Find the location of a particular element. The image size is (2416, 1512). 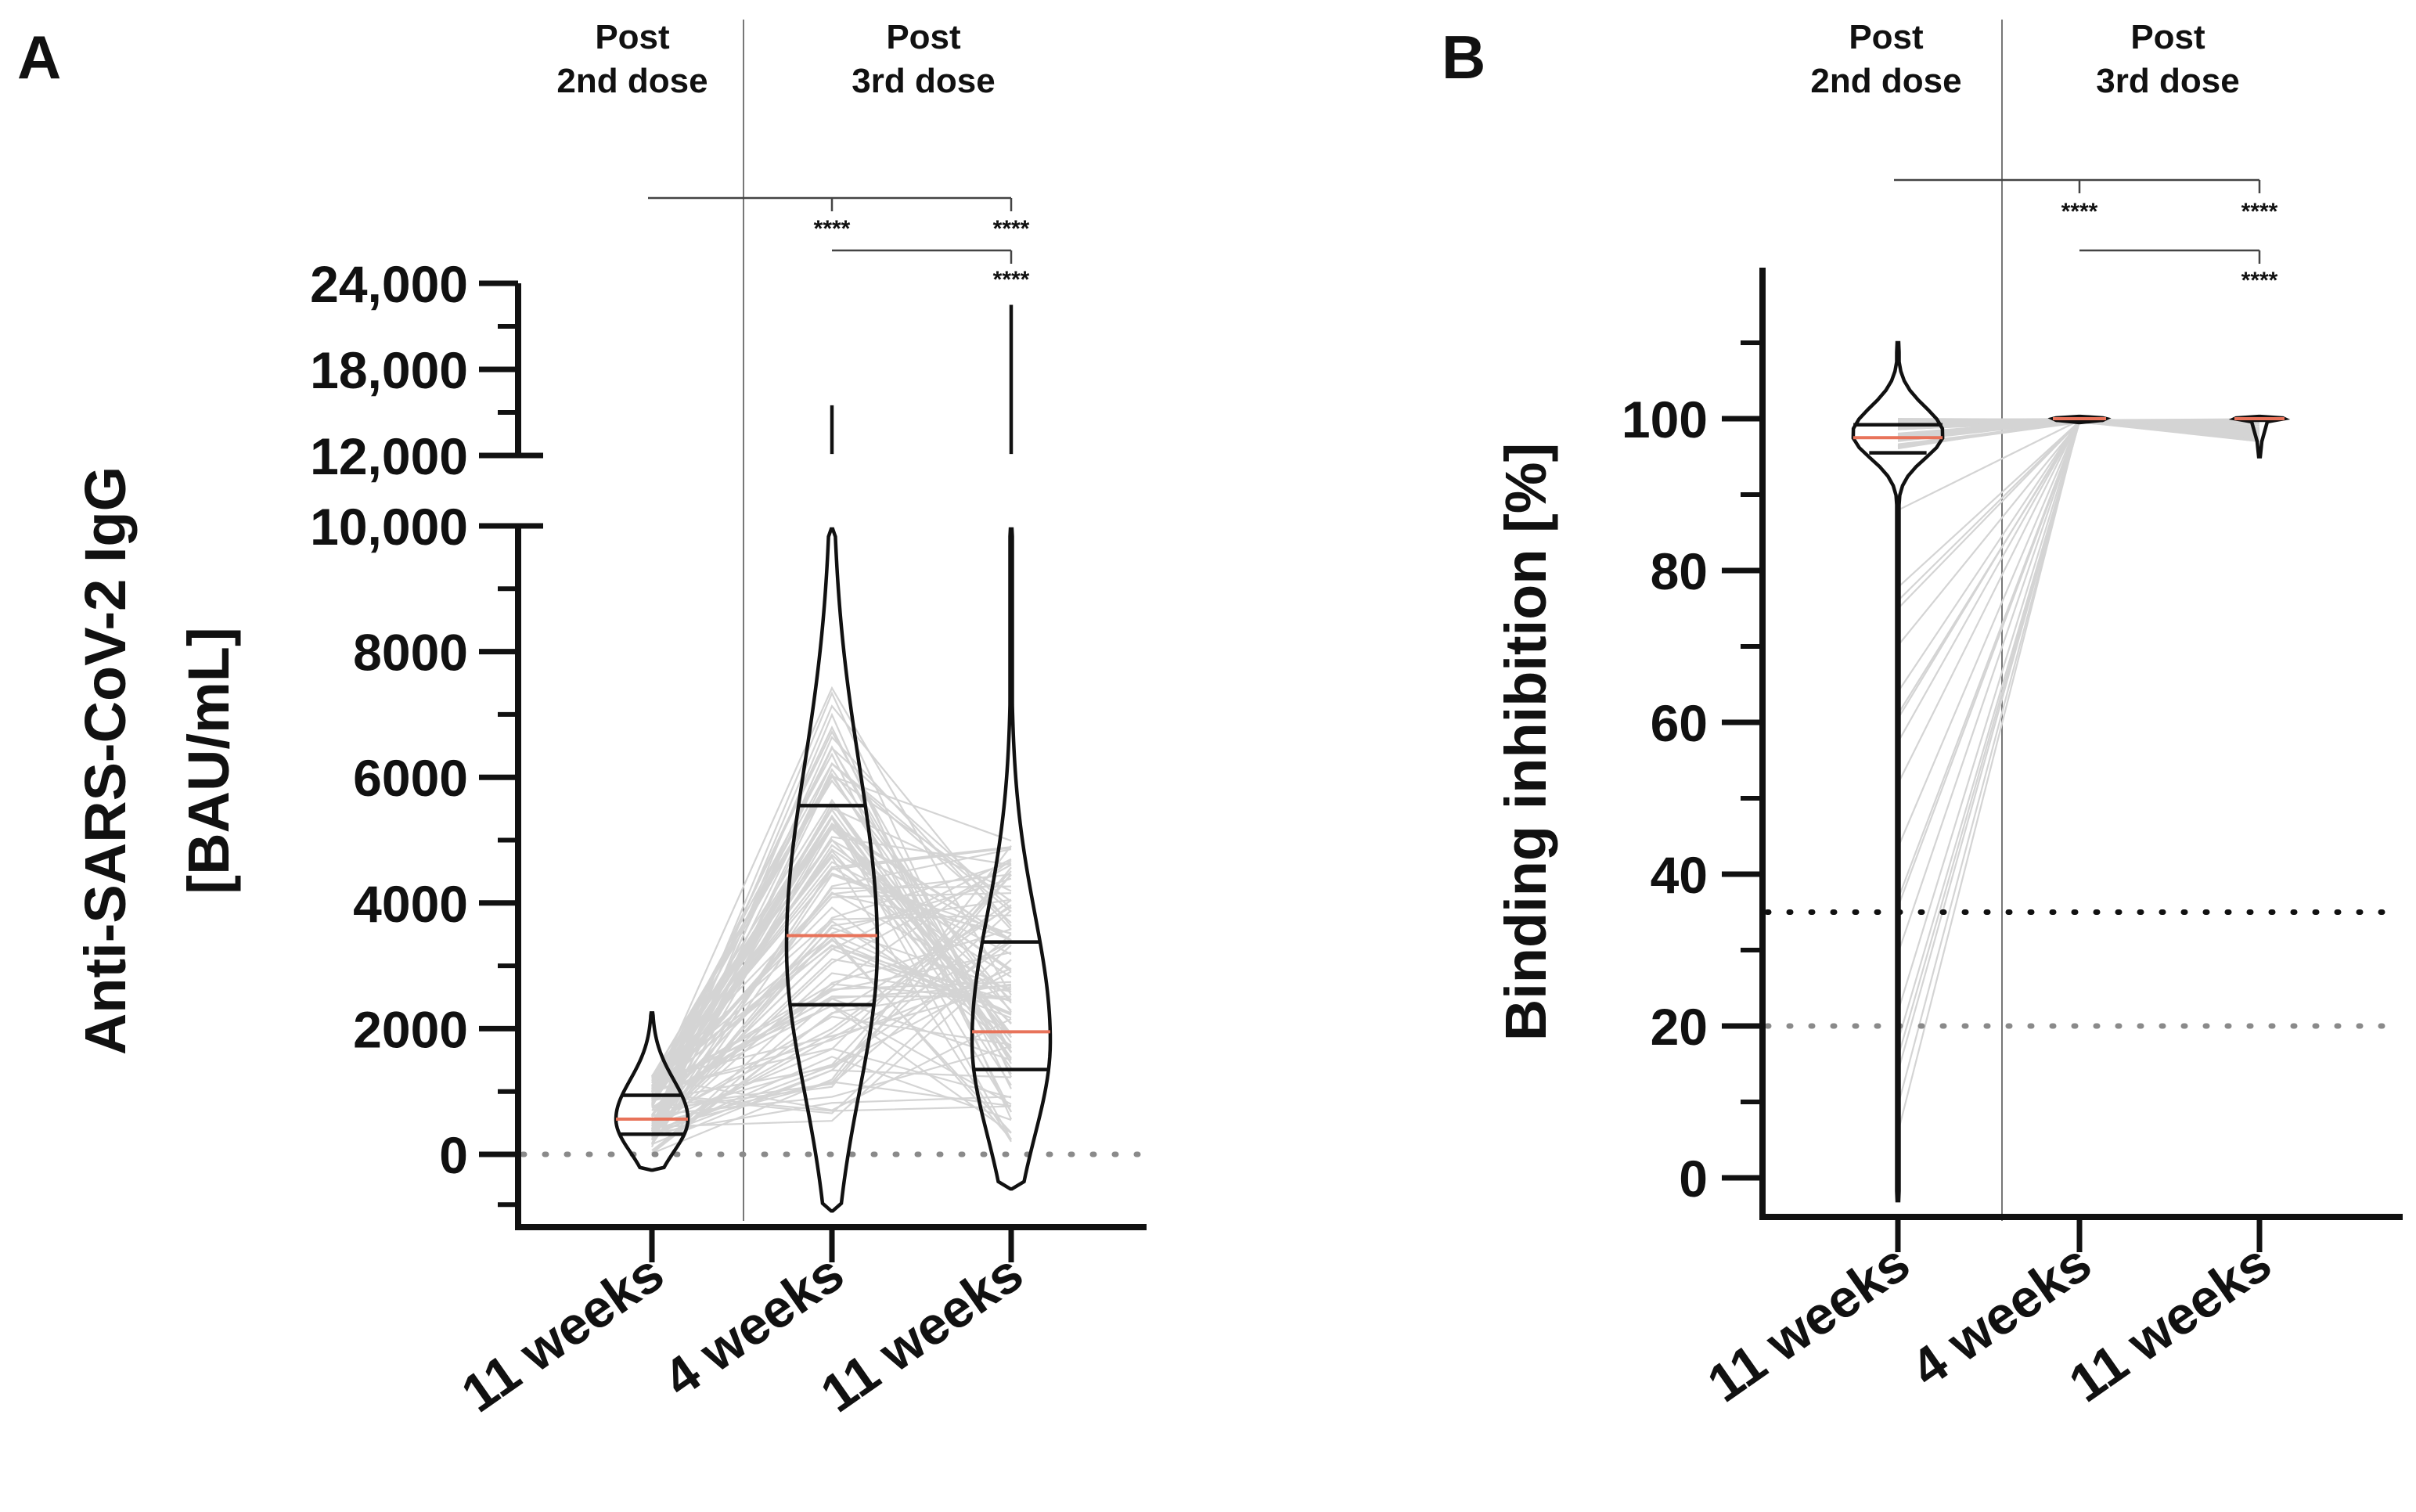

panel-letter-b: B is located at coordinates (1463, 57).